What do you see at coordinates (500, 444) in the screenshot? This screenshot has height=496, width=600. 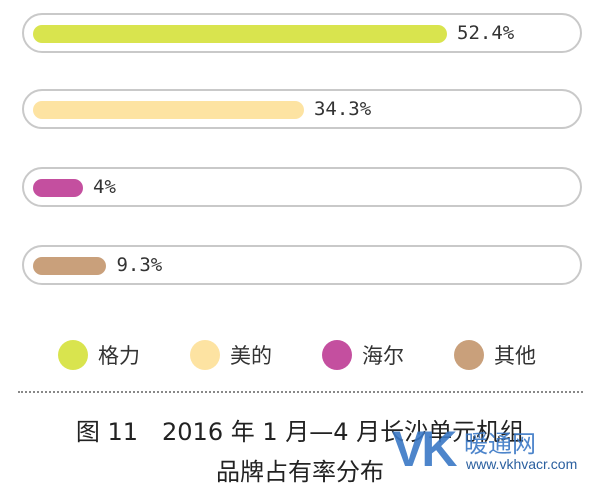 I see `watermark-text: 暖通网` at bounding box center [500, 444].